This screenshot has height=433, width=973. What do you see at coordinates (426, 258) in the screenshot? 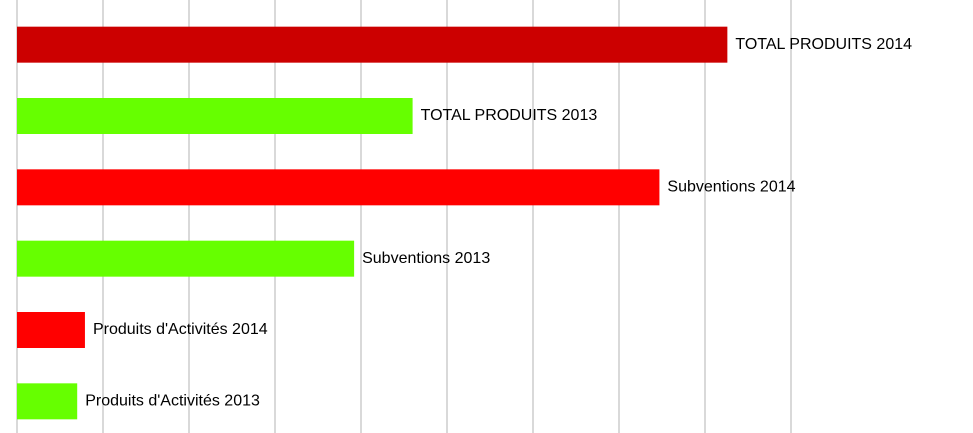
I see `bar-label: Subventions 2013` at bounding box center [426, 258].